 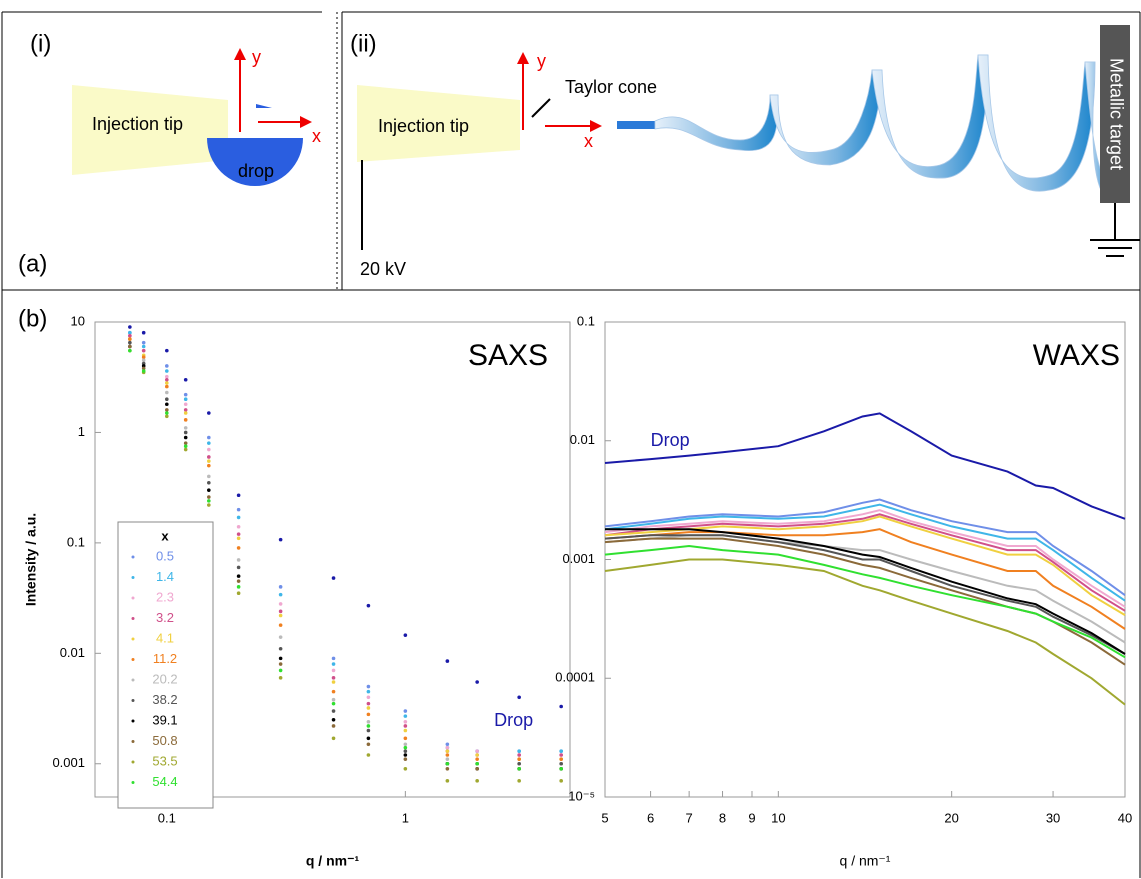 What do you see at coordinates (32, 318) in the screenshot?
I see `panel-label: (b)` at bounding box center [32, 318].